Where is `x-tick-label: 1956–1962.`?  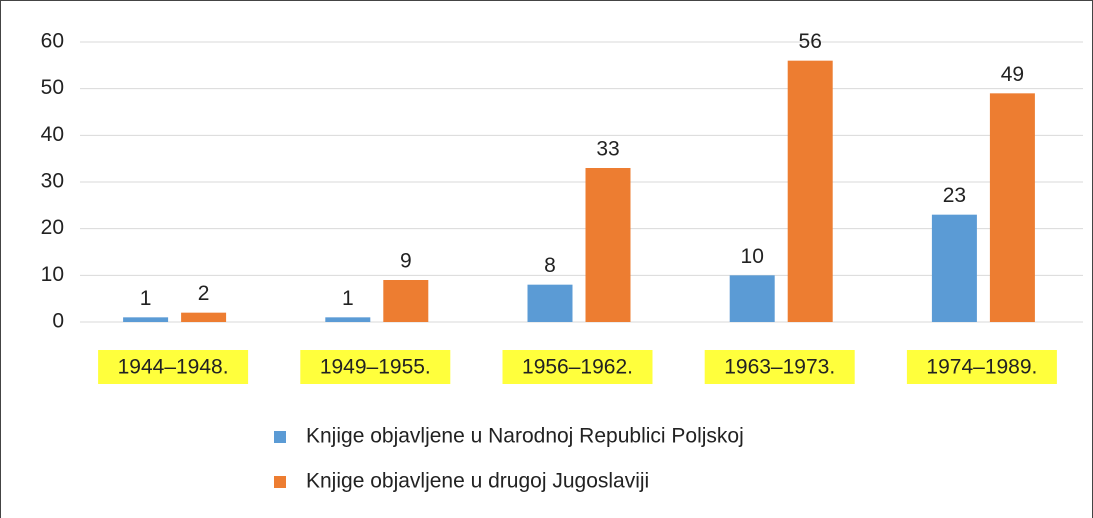 x-tick-label: 1956–1962. is located at coordinates (577, 367).